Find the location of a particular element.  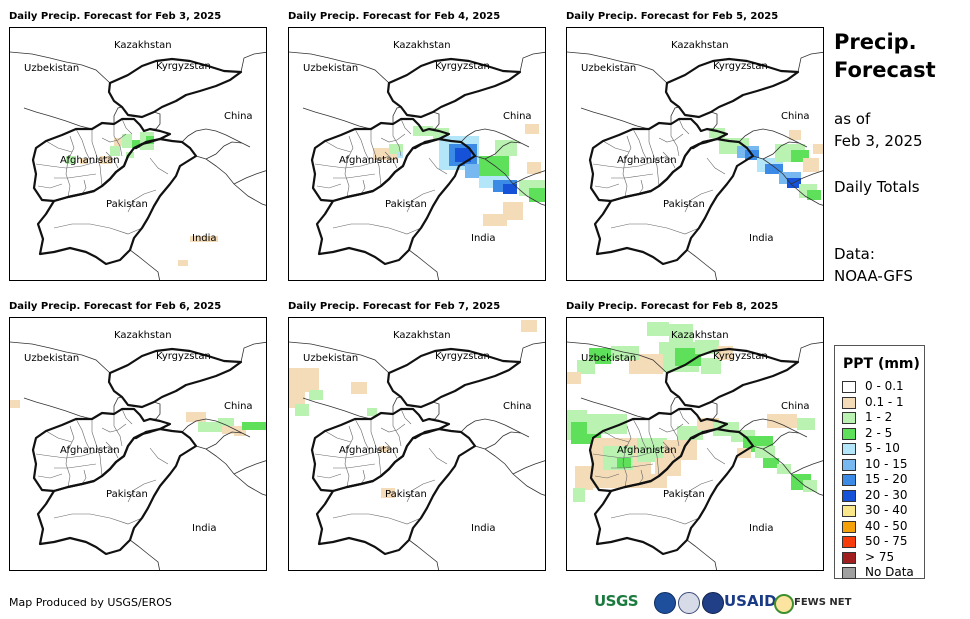

pakistan-outline is located at coordinates (674, 201).